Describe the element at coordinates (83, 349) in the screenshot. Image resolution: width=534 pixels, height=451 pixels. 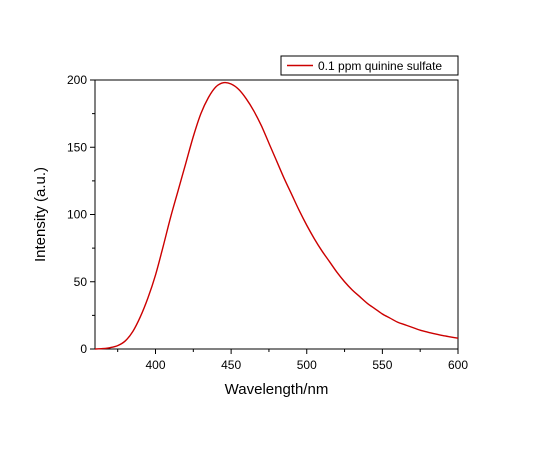
I see `y-tick-label: 0` at that location.